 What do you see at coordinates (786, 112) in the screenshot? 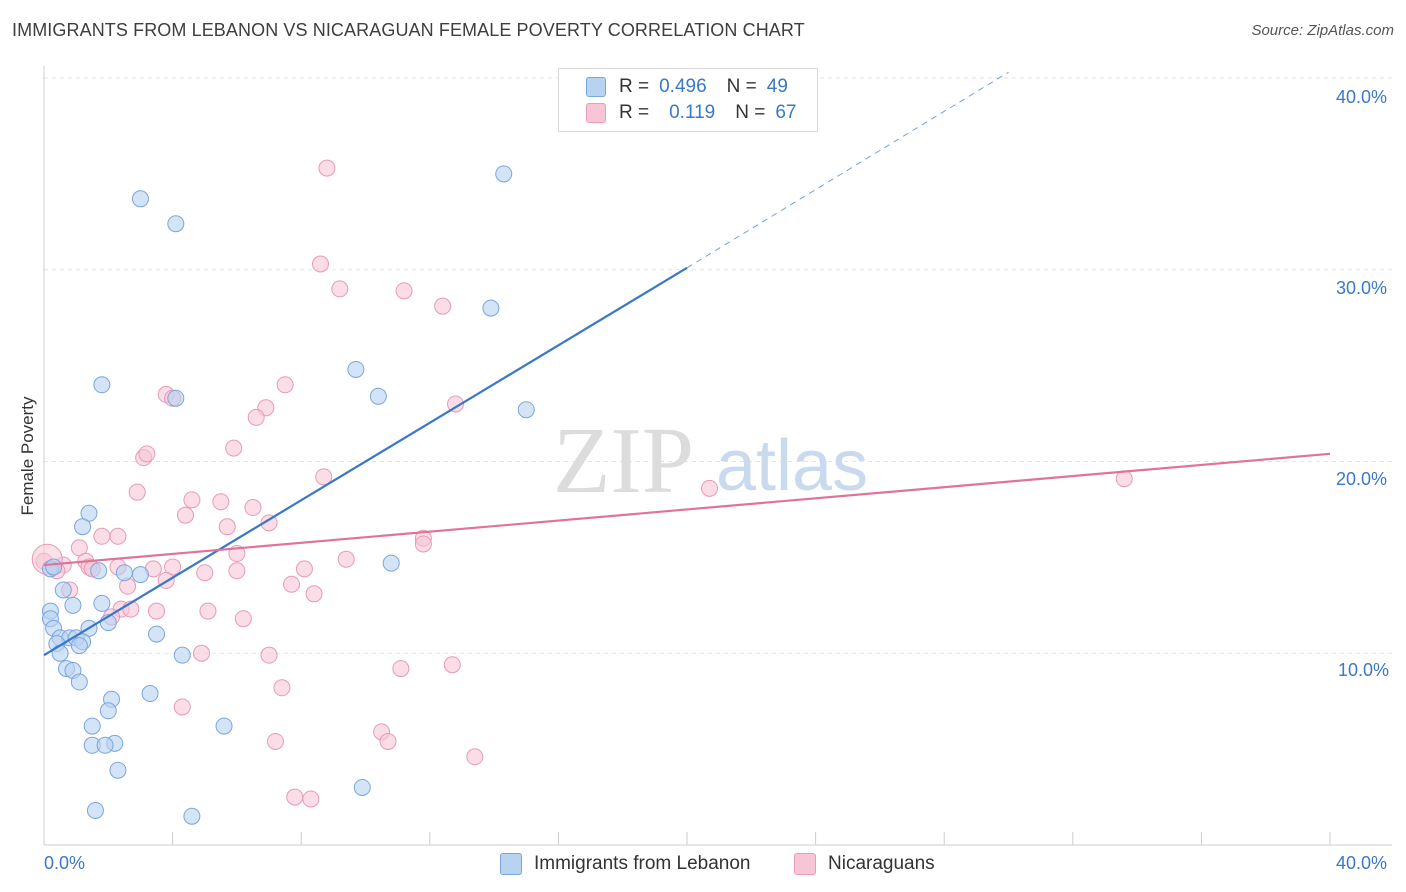
I see `legend-n-value: 67` at bounding box center [786, 112].